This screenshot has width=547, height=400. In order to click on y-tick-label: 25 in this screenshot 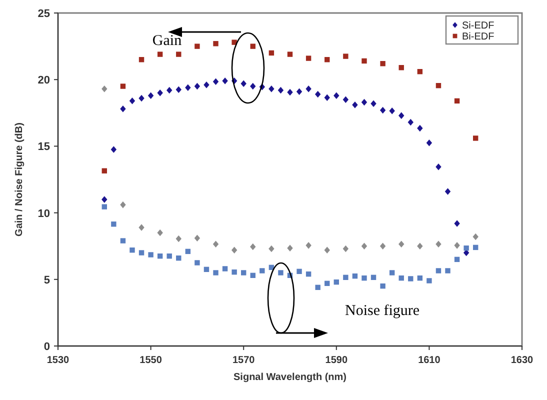, I will do `click(44, 14)`.